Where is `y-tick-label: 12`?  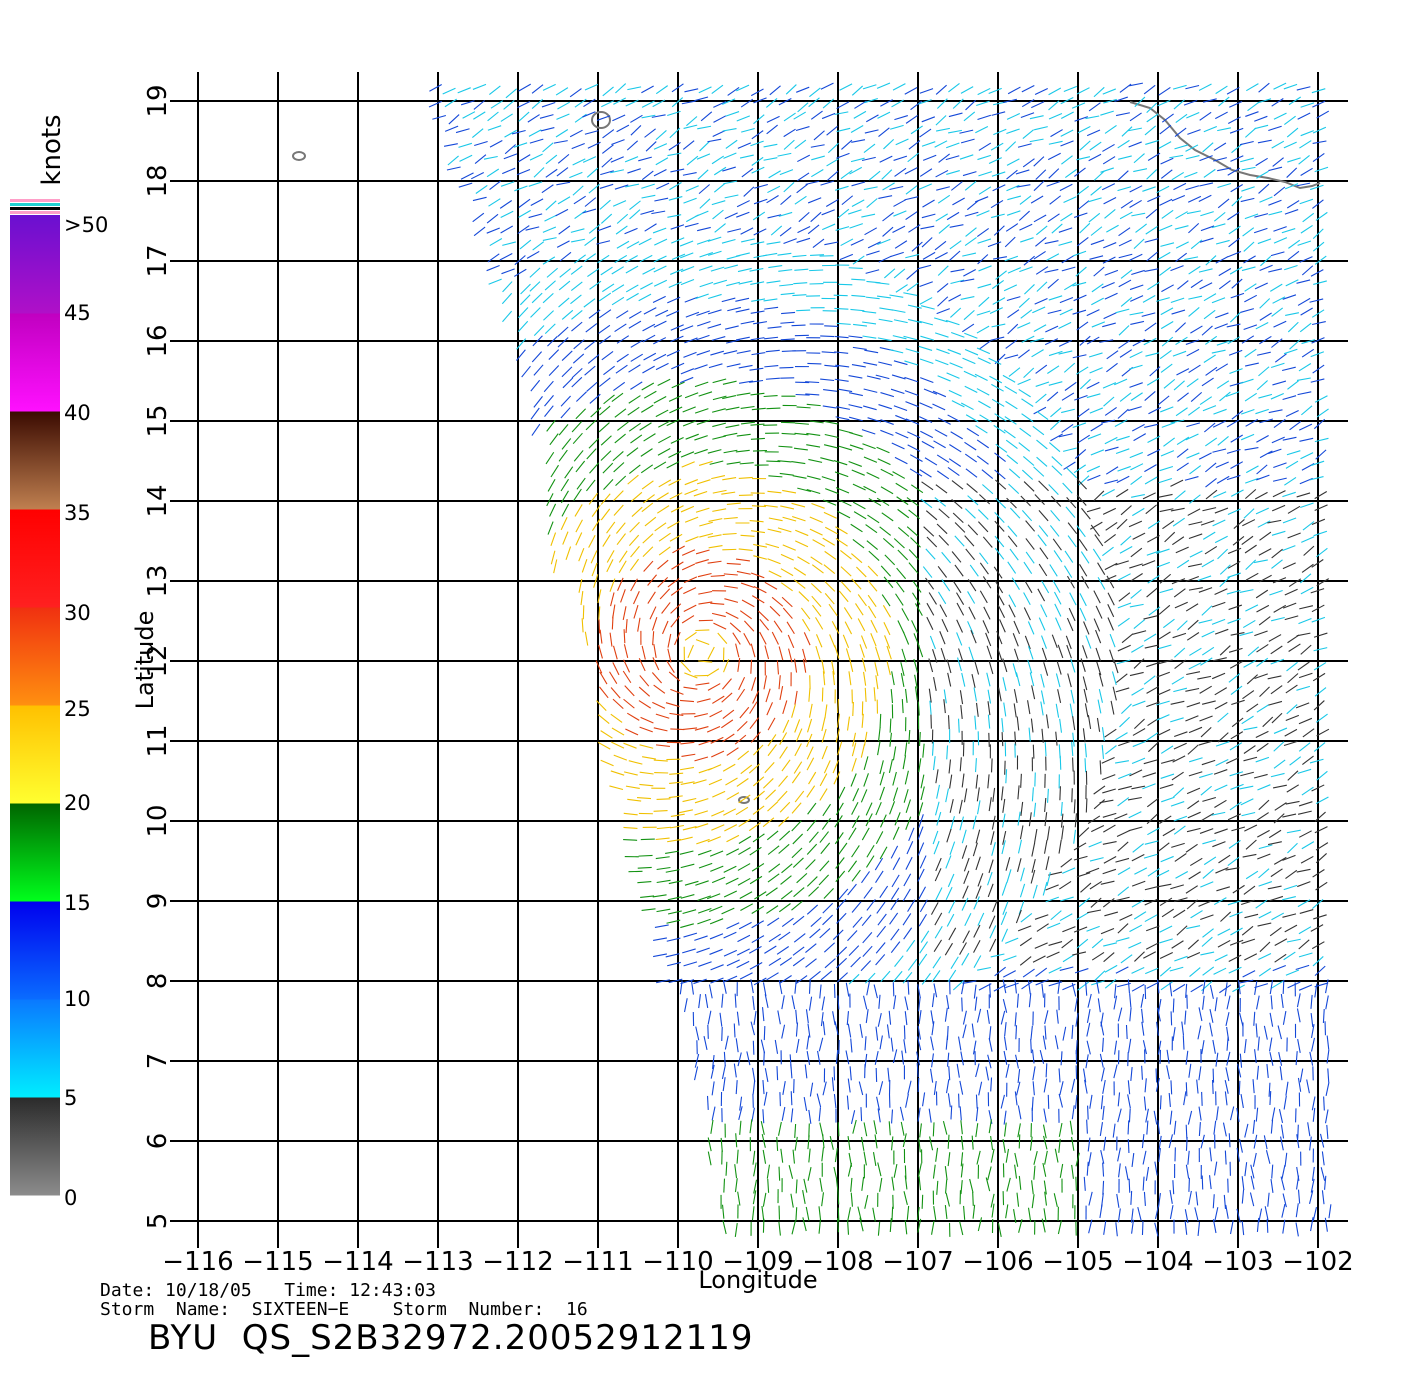 y-tick-label: 12 is located at coordinates (158, 660).